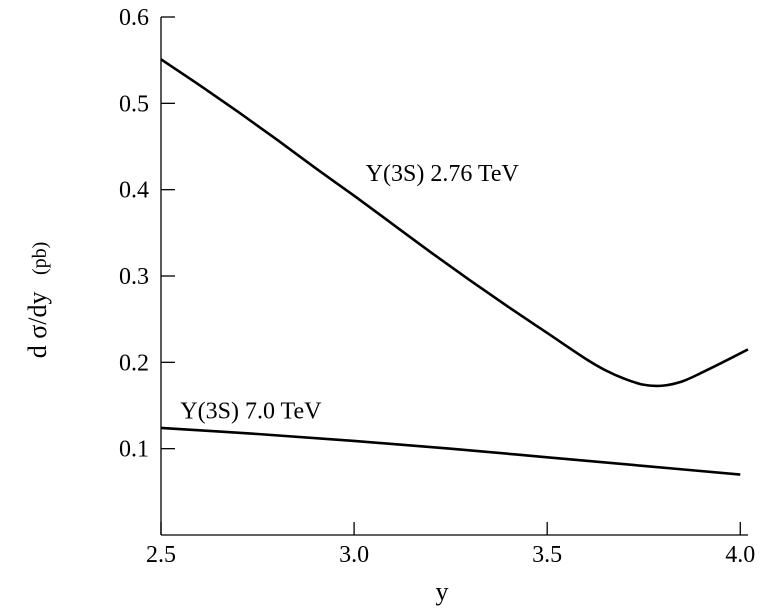  What do you see at coordinates (161, 555) in the screenshot?
I see `x-tick-label-0: 2.5` at bounding box center [161, 555].